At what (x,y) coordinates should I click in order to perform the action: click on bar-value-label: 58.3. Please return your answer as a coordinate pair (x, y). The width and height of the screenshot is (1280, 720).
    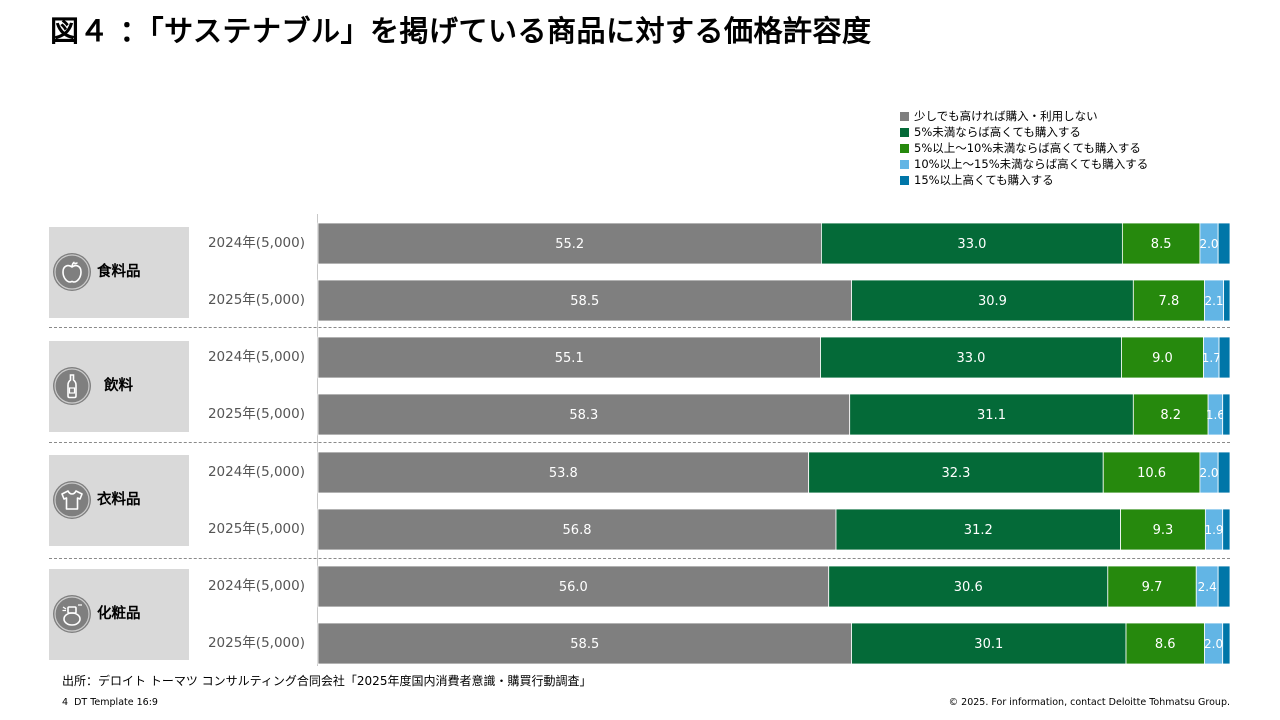
    Looking at the image, I should click on (583, 415).